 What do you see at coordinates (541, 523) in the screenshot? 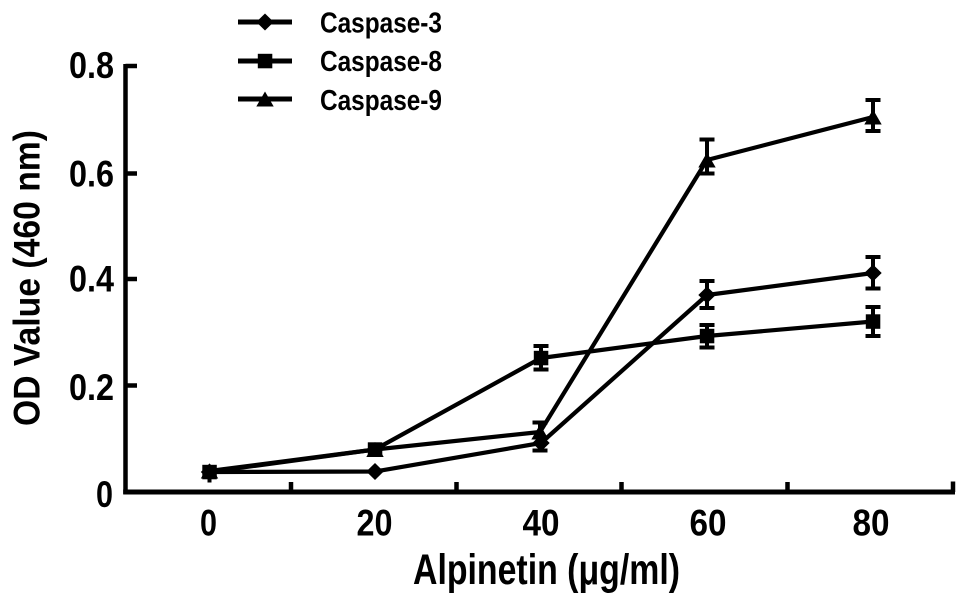
I see `svg-text: 40` at bounding box center [541, 523].